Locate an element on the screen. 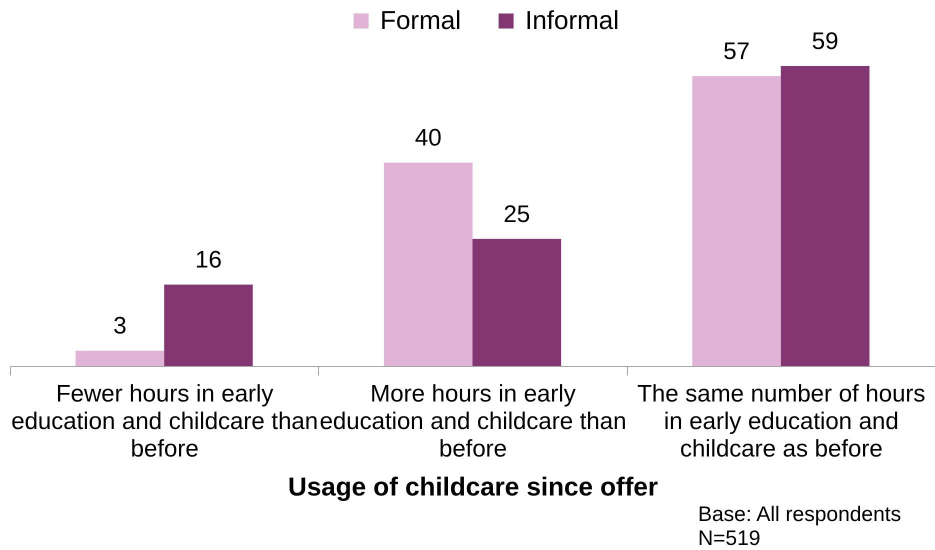 The width and height of the screenshot is (935, 550). x-tick-label: The same number of hours in early education and childcare as before is located at coordinates (781, 421).